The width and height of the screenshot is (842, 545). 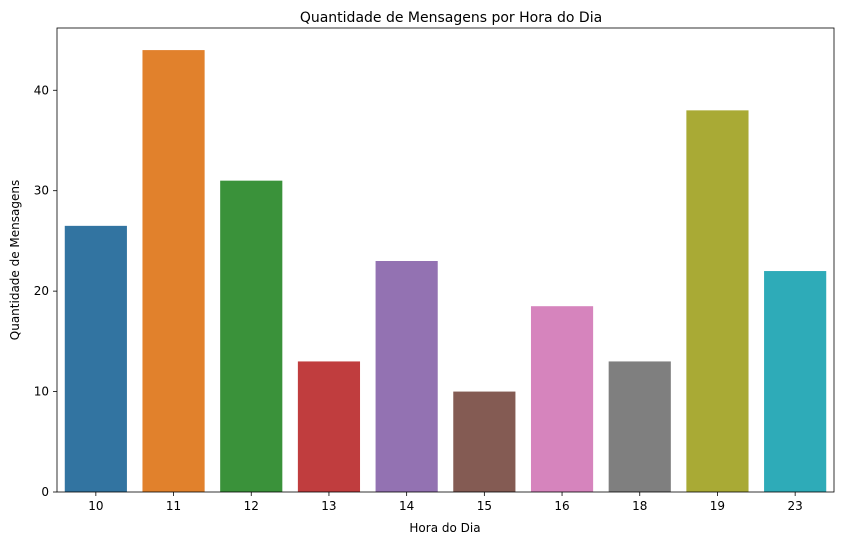 I want to click on y-tick-label: 40, so click(x=41, y=90).